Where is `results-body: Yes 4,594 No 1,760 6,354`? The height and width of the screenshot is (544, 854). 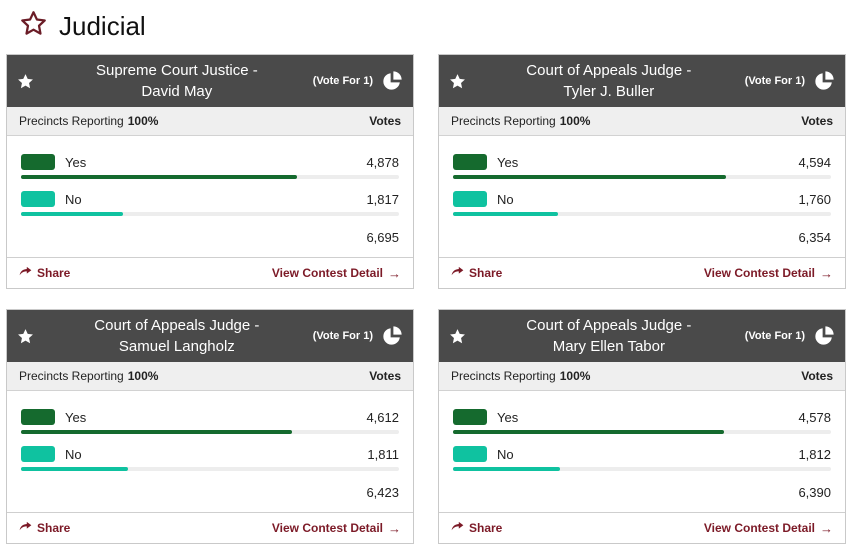
results-body: Yes 4,594 No 1,760 6,354 is located at coordinates (642, 196).